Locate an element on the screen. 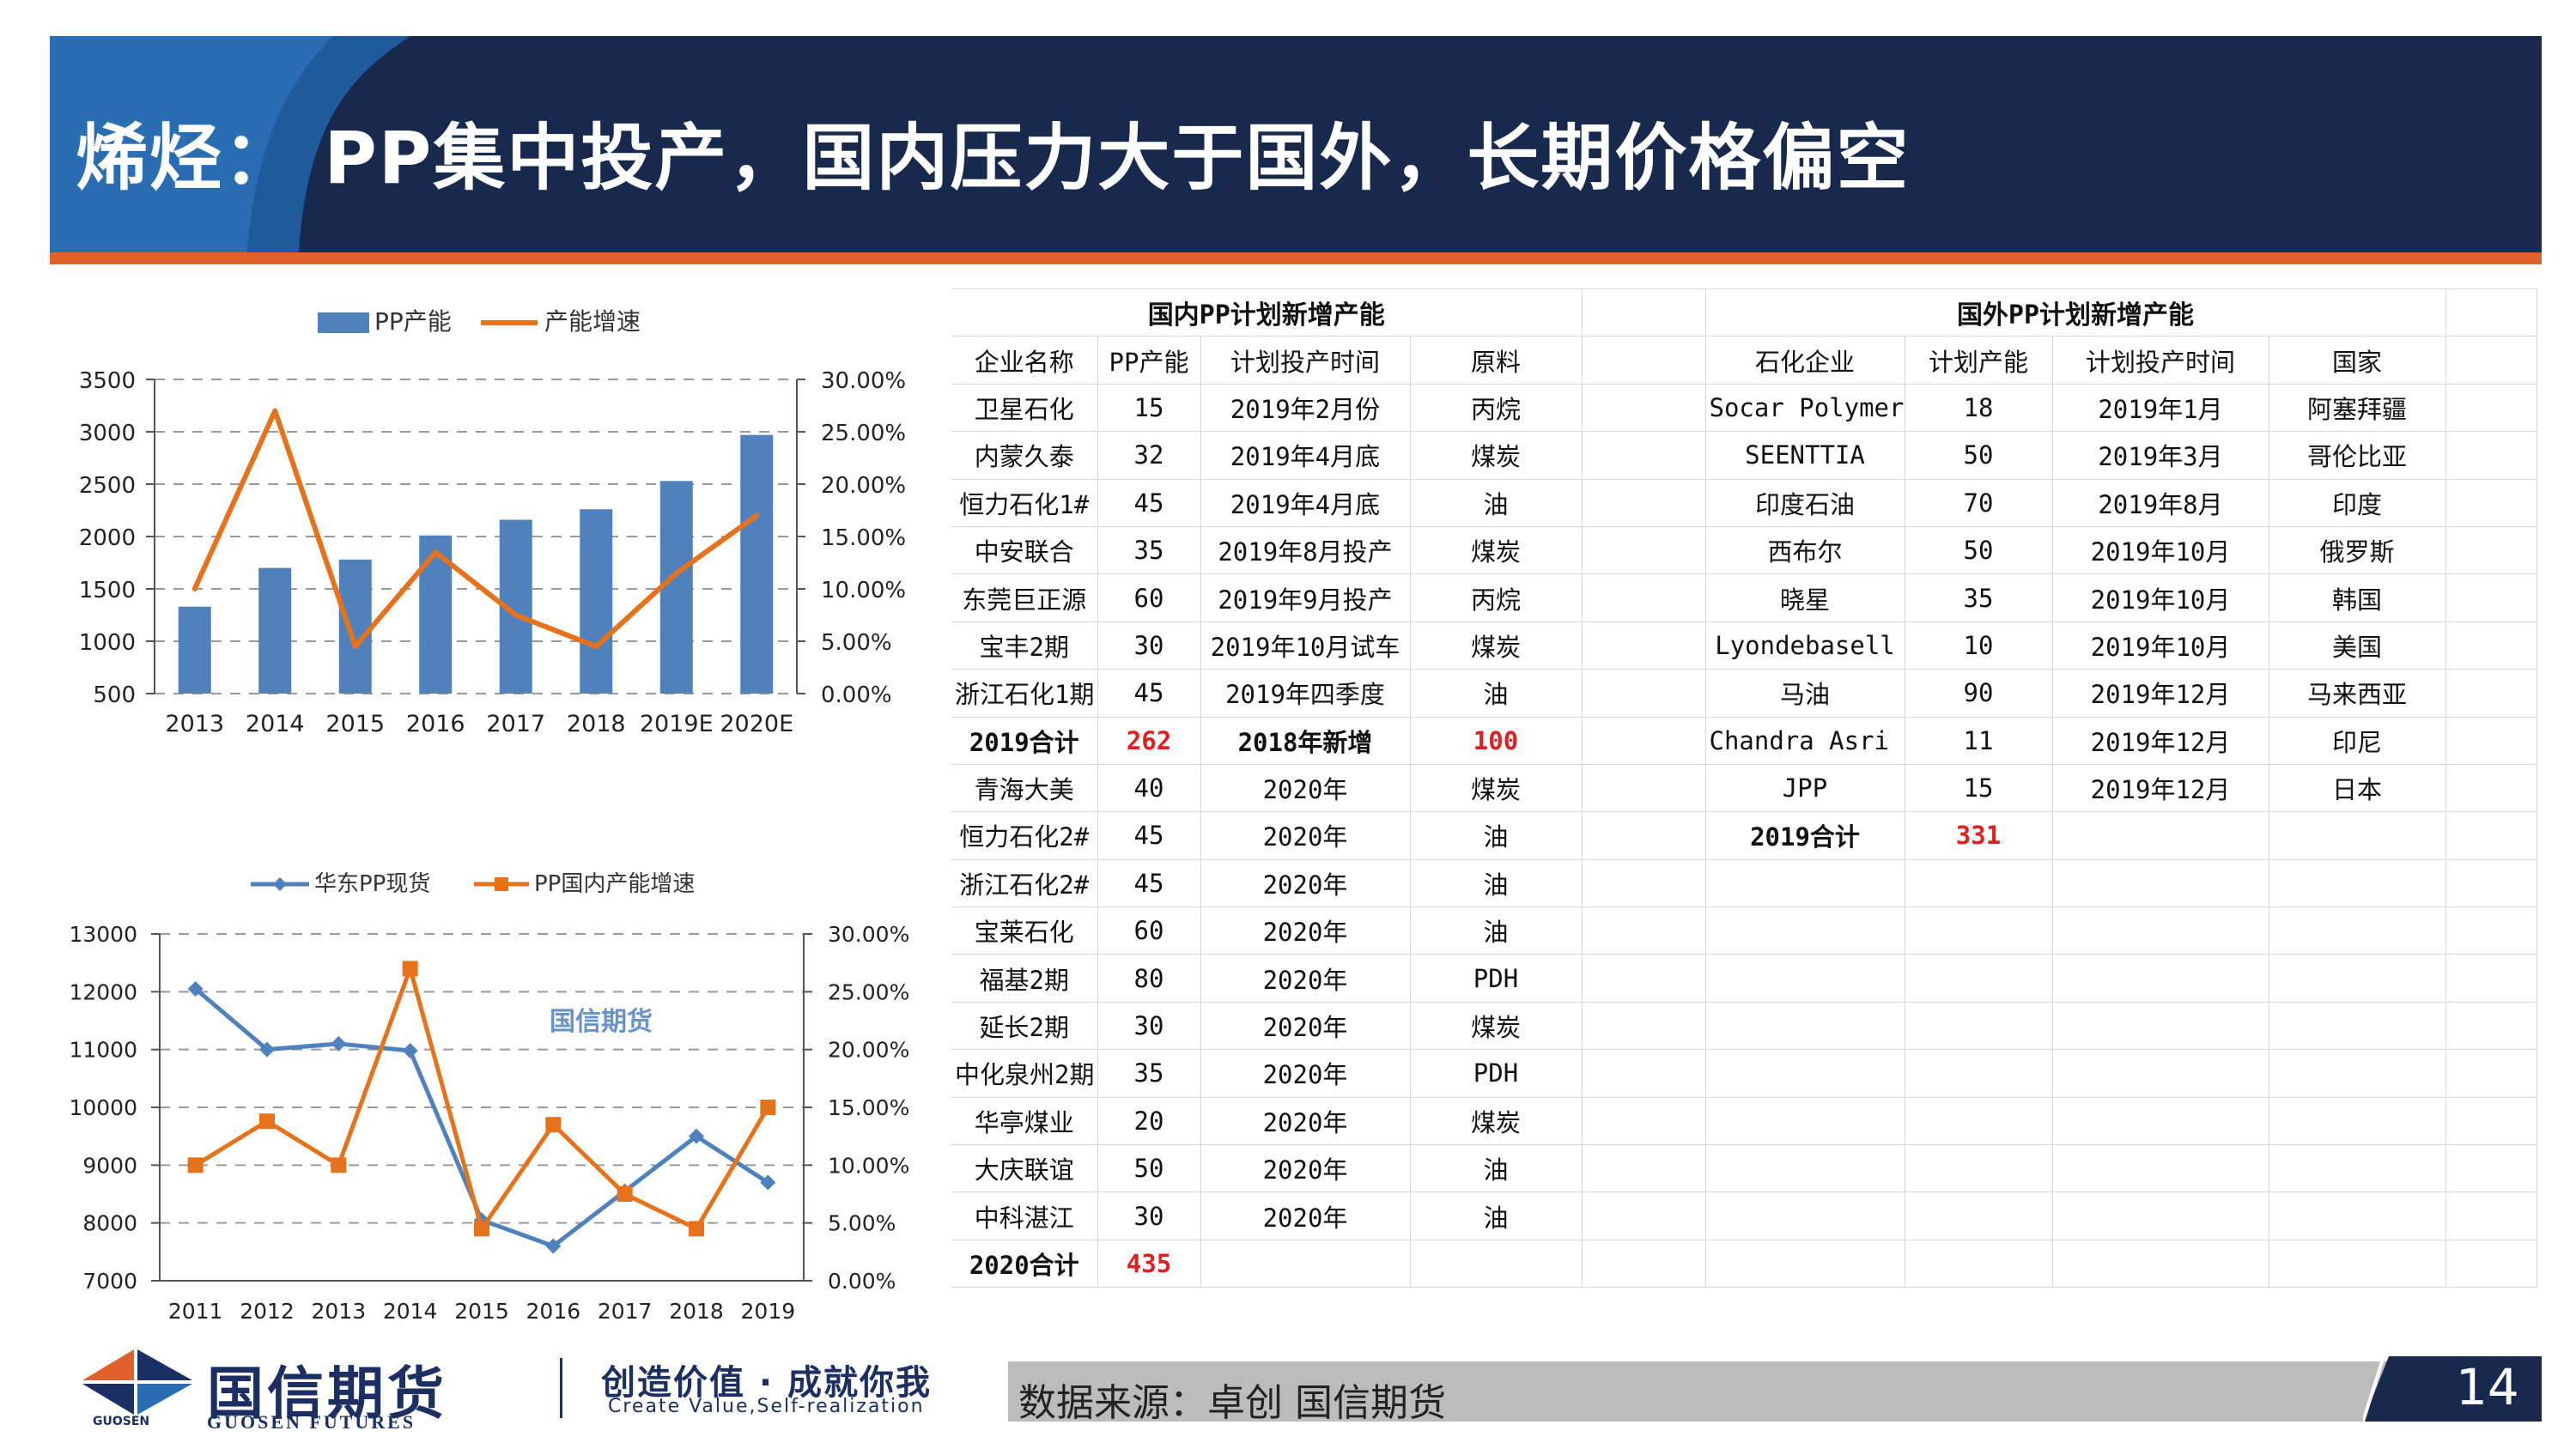 This screenshot has width=2576, height=1449. source-bar is located at coordinates (1697, 1391).